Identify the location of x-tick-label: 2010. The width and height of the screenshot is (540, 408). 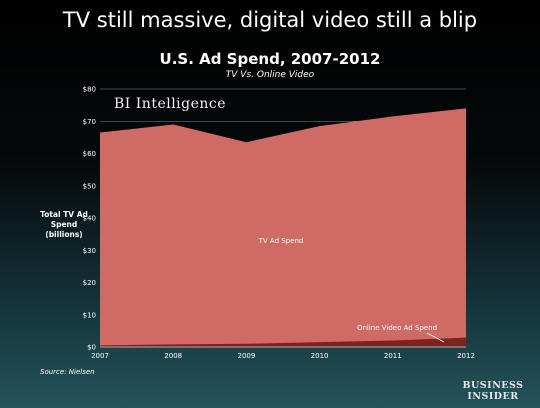
(320, 356).